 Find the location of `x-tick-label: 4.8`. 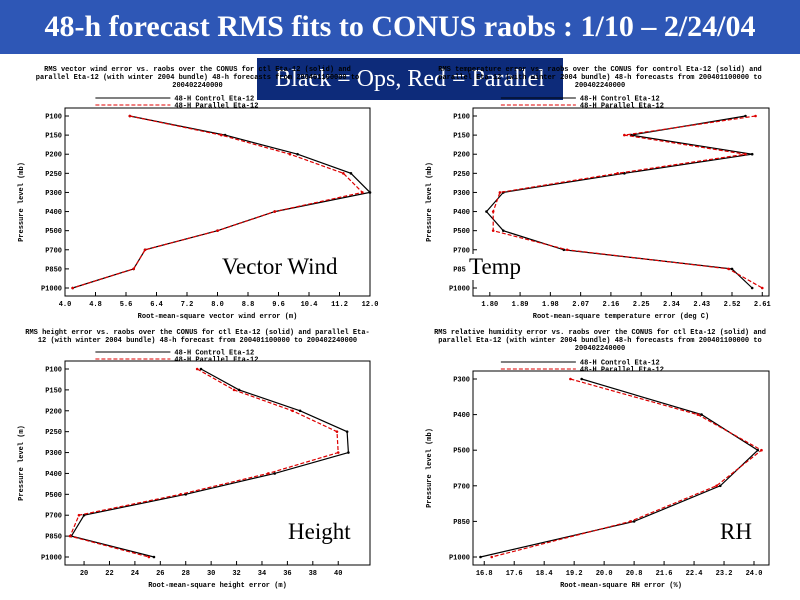

x-tick-label: 4.8 is located at coordinates (95, 305).